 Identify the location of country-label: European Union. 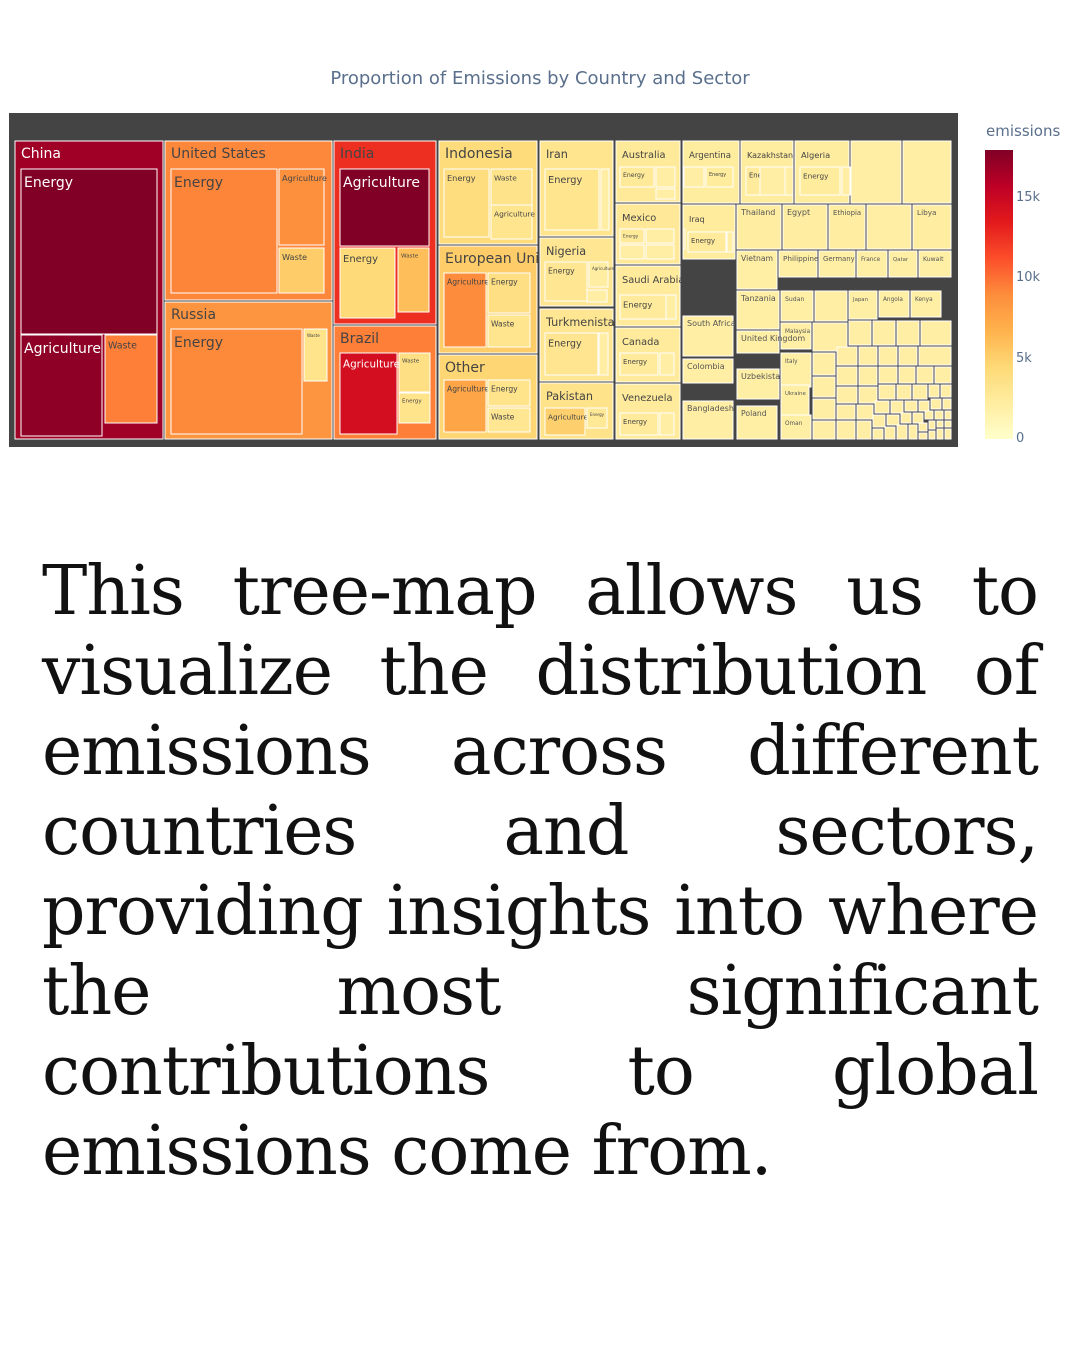
(501, 259).